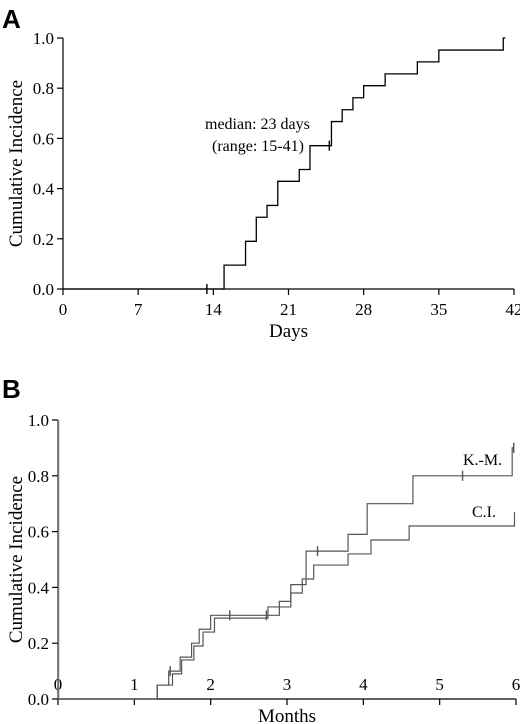 This screenshot has width=520, height=724. Describe the element at coordinates (288, 309) in the screenshot. I see `panel-a-x-tick-label: 21` at that location.